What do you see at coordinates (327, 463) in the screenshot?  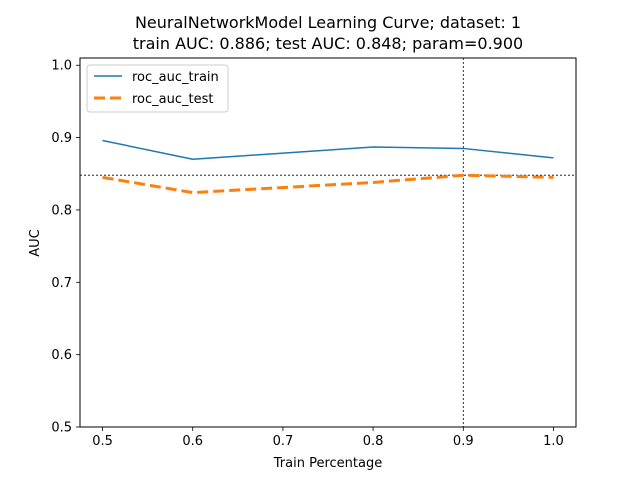 I see `x-axis-label: Train Percentage` at bounding box center [327, 463].